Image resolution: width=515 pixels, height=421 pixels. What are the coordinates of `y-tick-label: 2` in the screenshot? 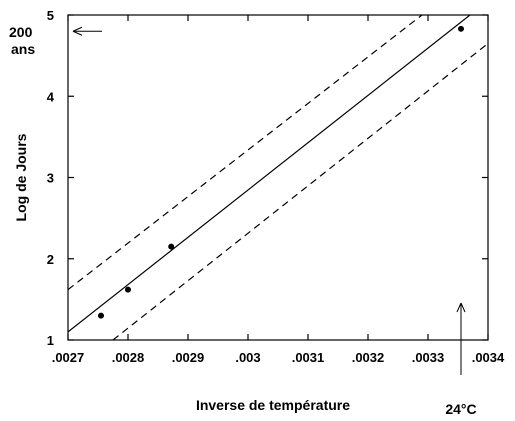 It's located at (50, 259).